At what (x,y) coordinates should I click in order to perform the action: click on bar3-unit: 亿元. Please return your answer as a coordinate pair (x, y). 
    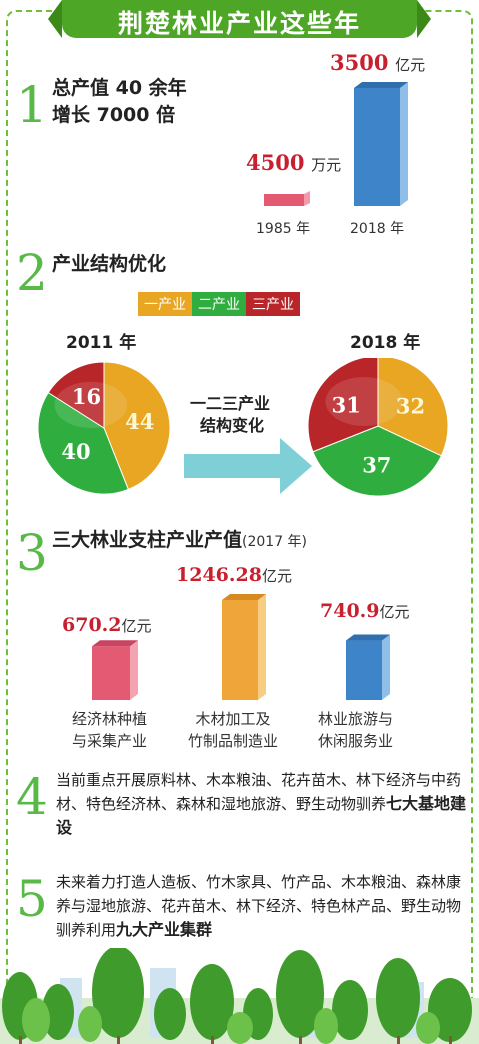
    Looking at the image, I should click on (394, 612).